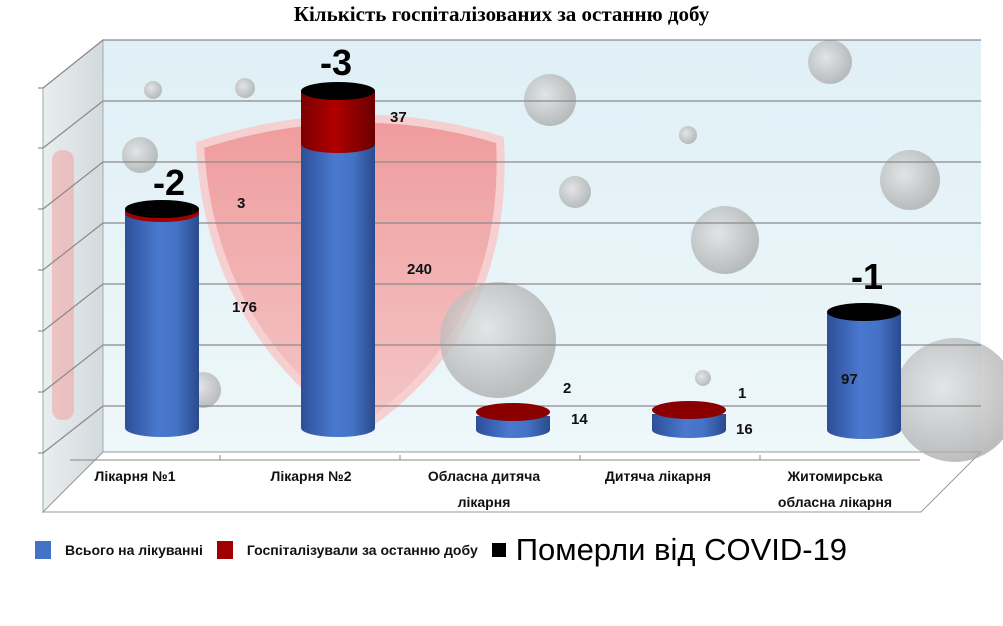  What do you see at coordinates (835, 502) in the screenshot?
I see `category-label-5-line2: обласна лікарня` at bounding box center [835, 502].